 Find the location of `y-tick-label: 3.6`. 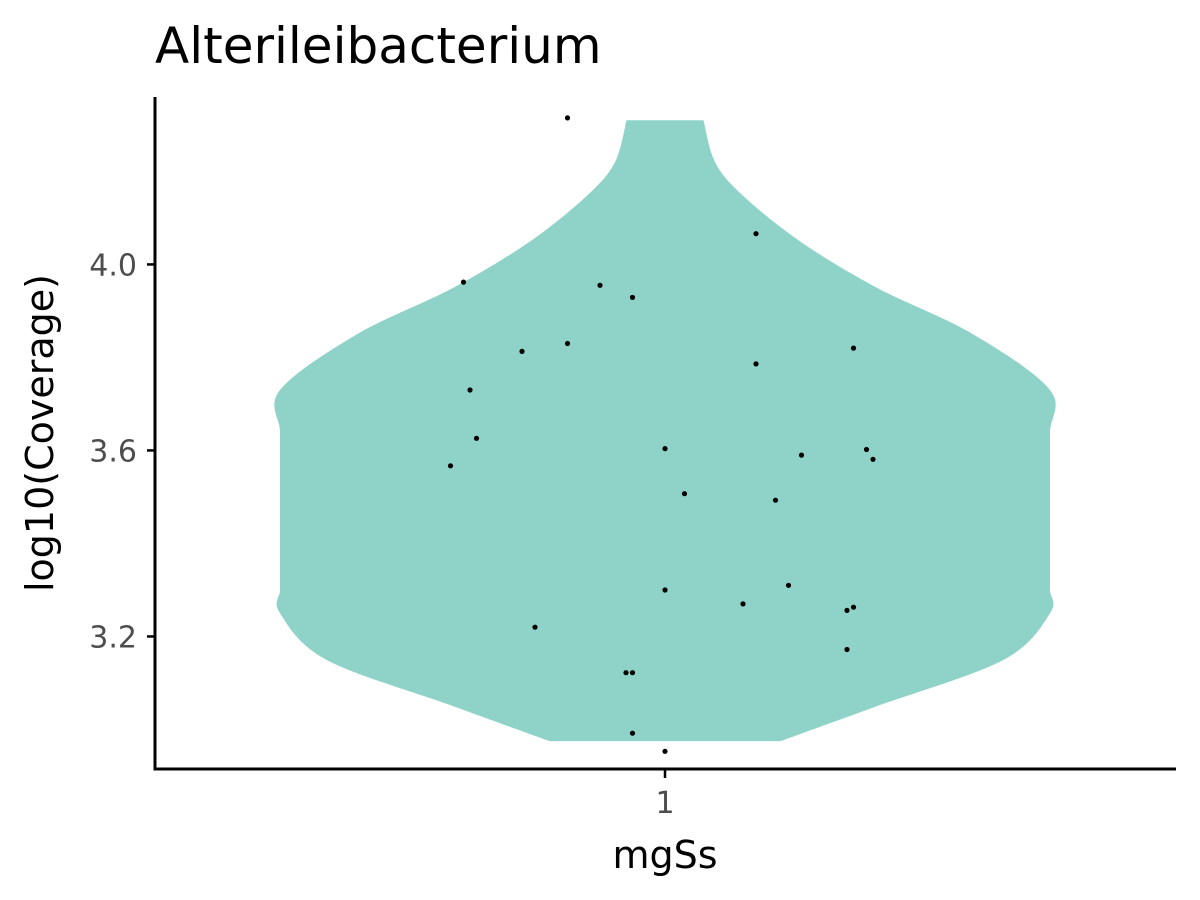

y-tick-label: 3.6 is located at coordinates (113, 451).